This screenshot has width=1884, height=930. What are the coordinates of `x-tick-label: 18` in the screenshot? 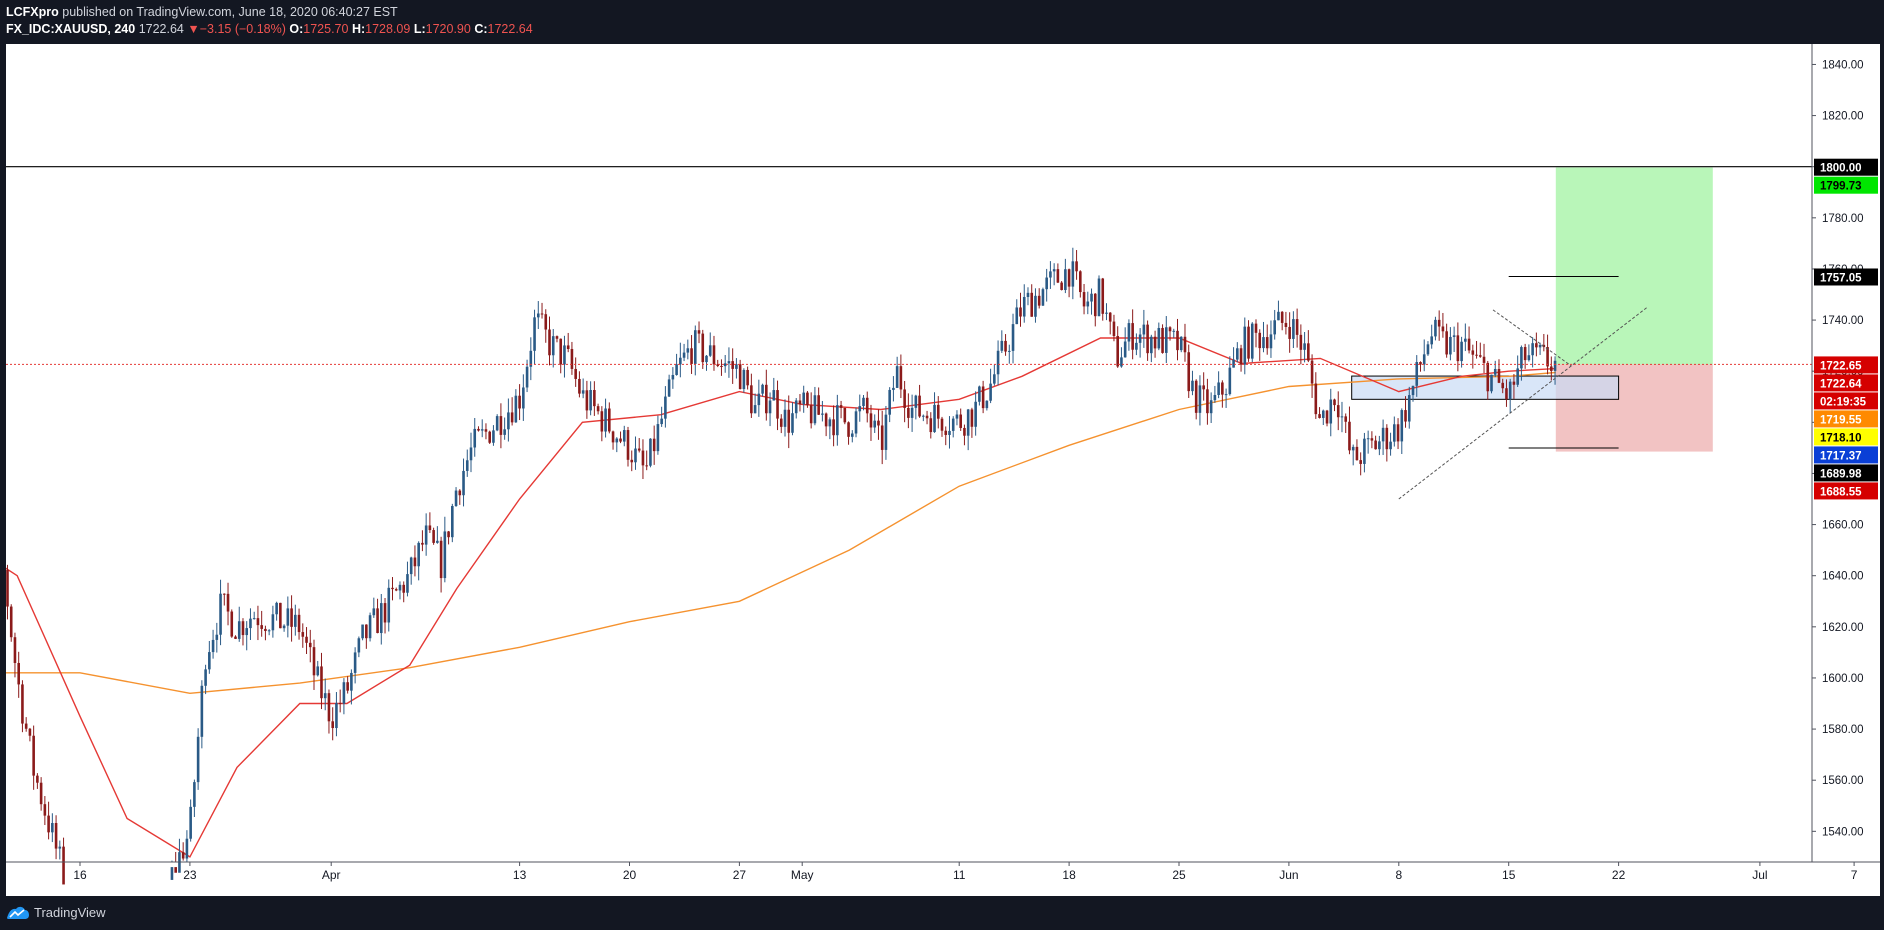 It's located at (1069, 875).